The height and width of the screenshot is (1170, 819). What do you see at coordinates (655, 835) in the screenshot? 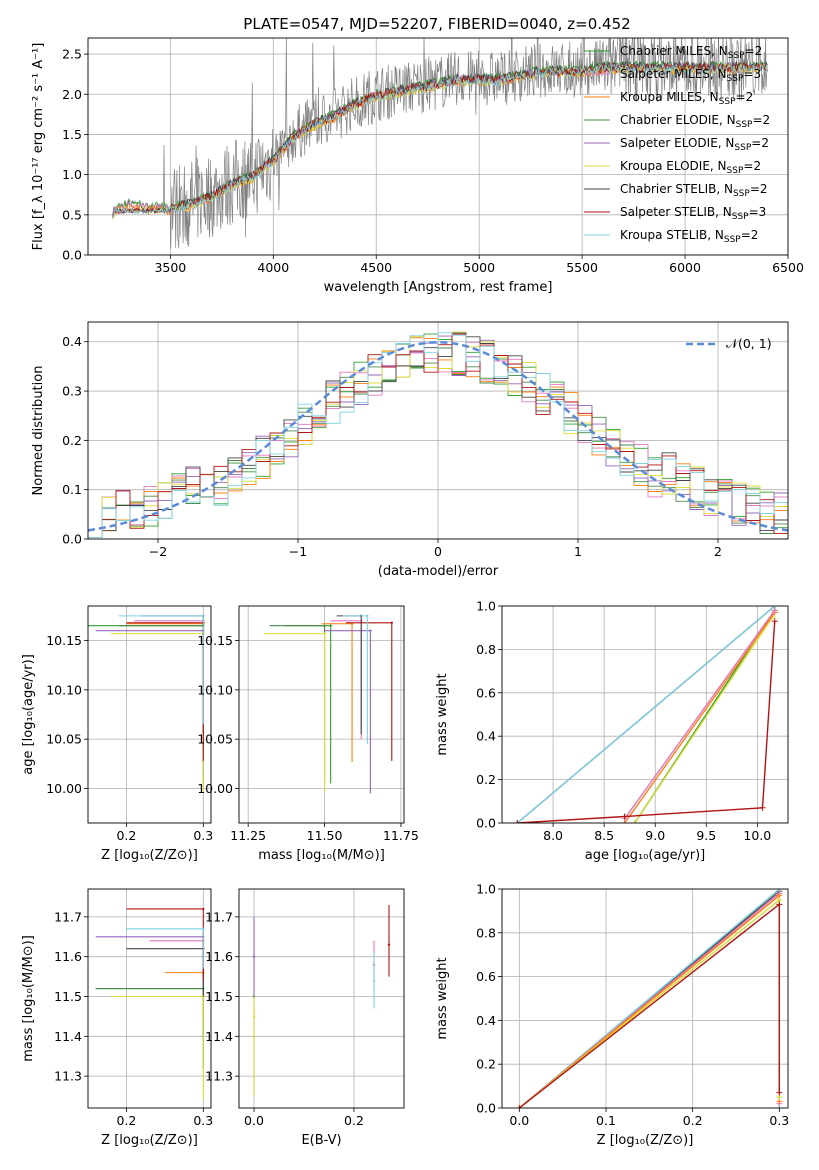
I see `x-tick-label: 9.0` at bounding box center [655, 835].